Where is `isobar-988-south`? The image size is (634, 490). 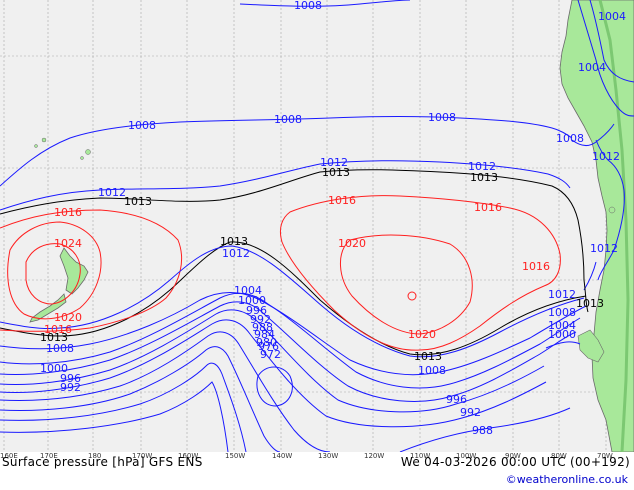 isobar-988-south is located at coordinates (165, 391).